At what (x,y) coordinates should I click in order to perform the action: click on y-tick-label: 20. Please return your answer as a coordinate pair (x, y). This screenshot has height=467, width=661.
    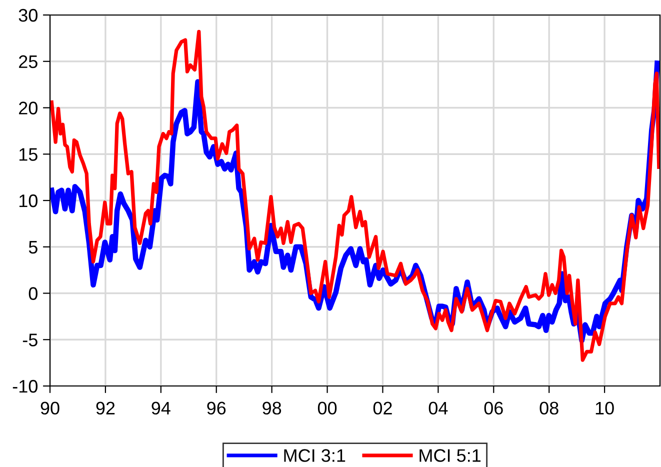
    Looking at the image, I should click on (28, 108).